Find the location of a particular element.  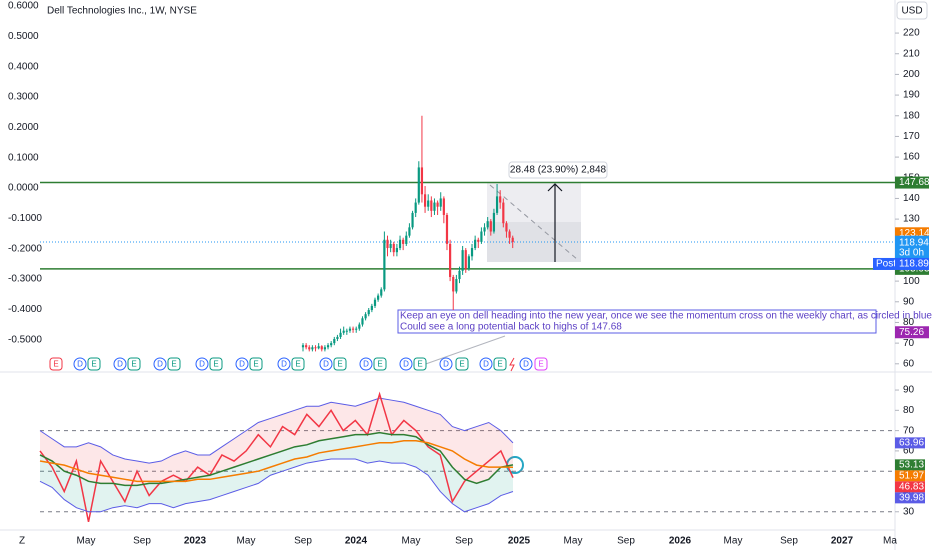

event-label: D is located at coordinates (366, 364).